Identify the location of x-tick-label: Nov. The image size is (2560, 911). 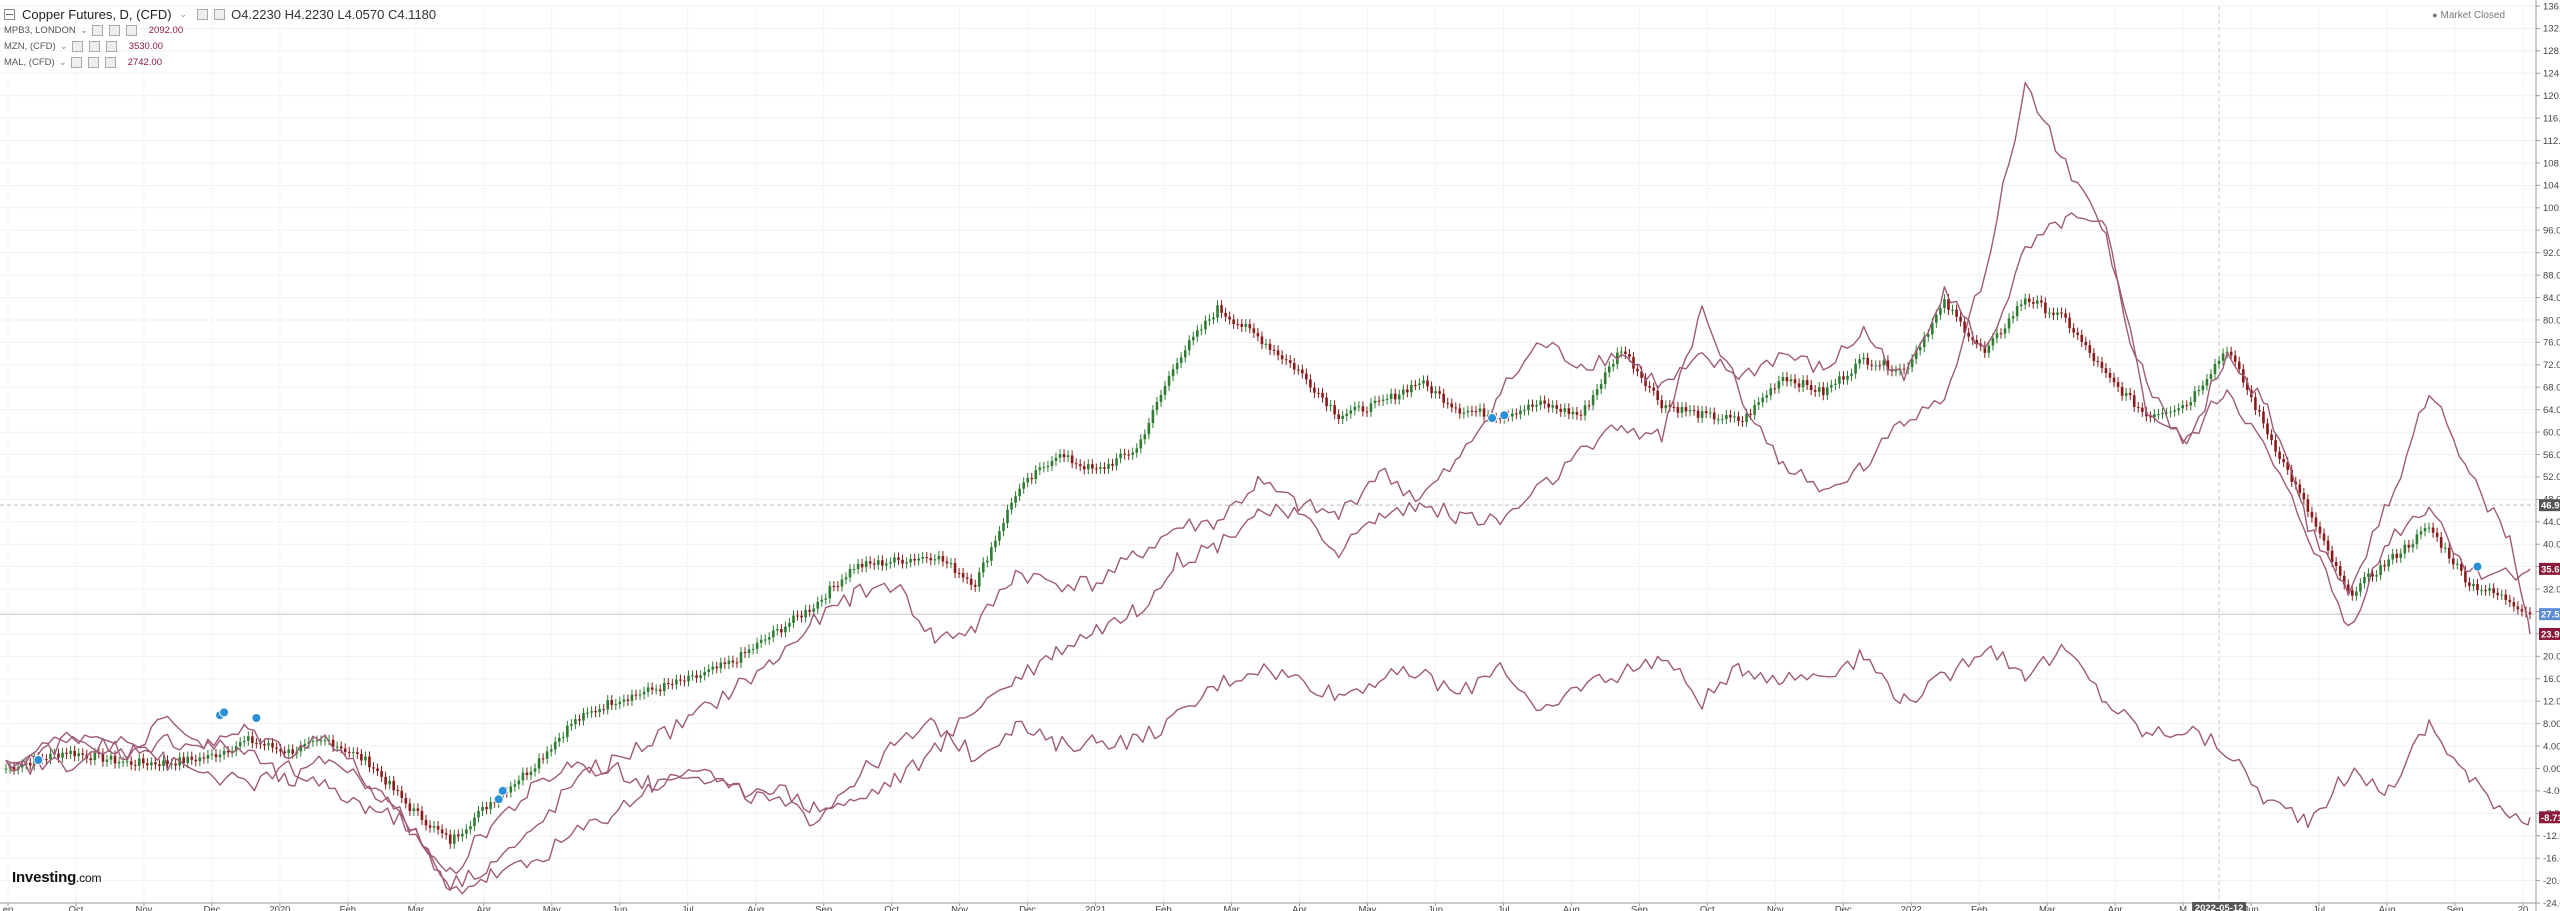
(959, 907).